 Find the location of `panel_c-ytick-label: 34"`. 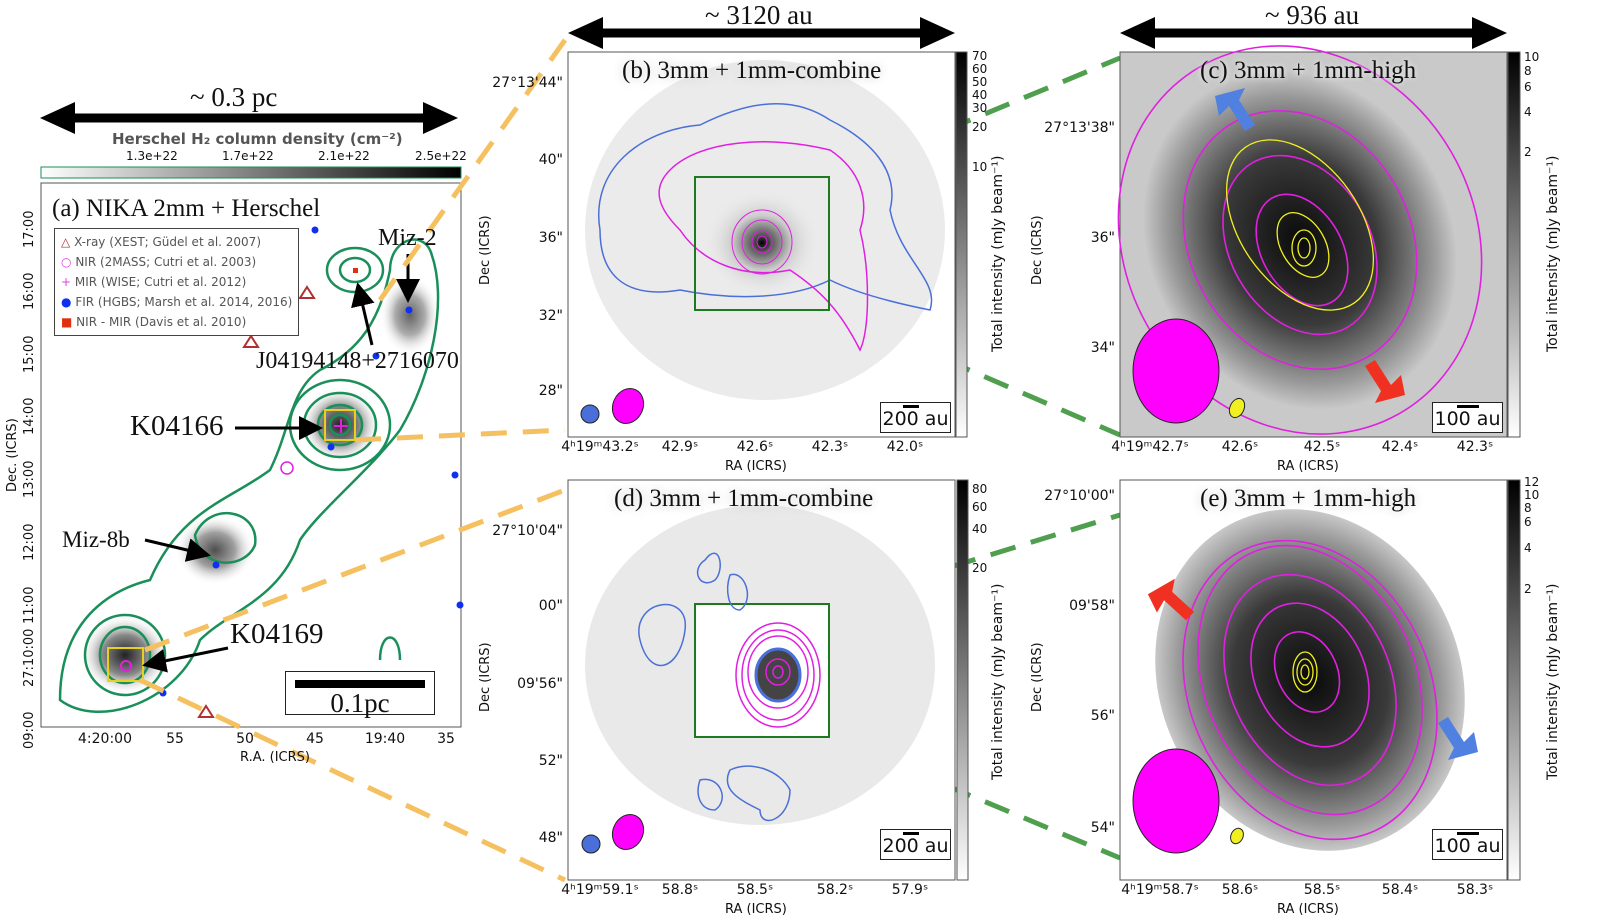

panel_c-ytick-label: 34" is located at coordinates (1102, 348).